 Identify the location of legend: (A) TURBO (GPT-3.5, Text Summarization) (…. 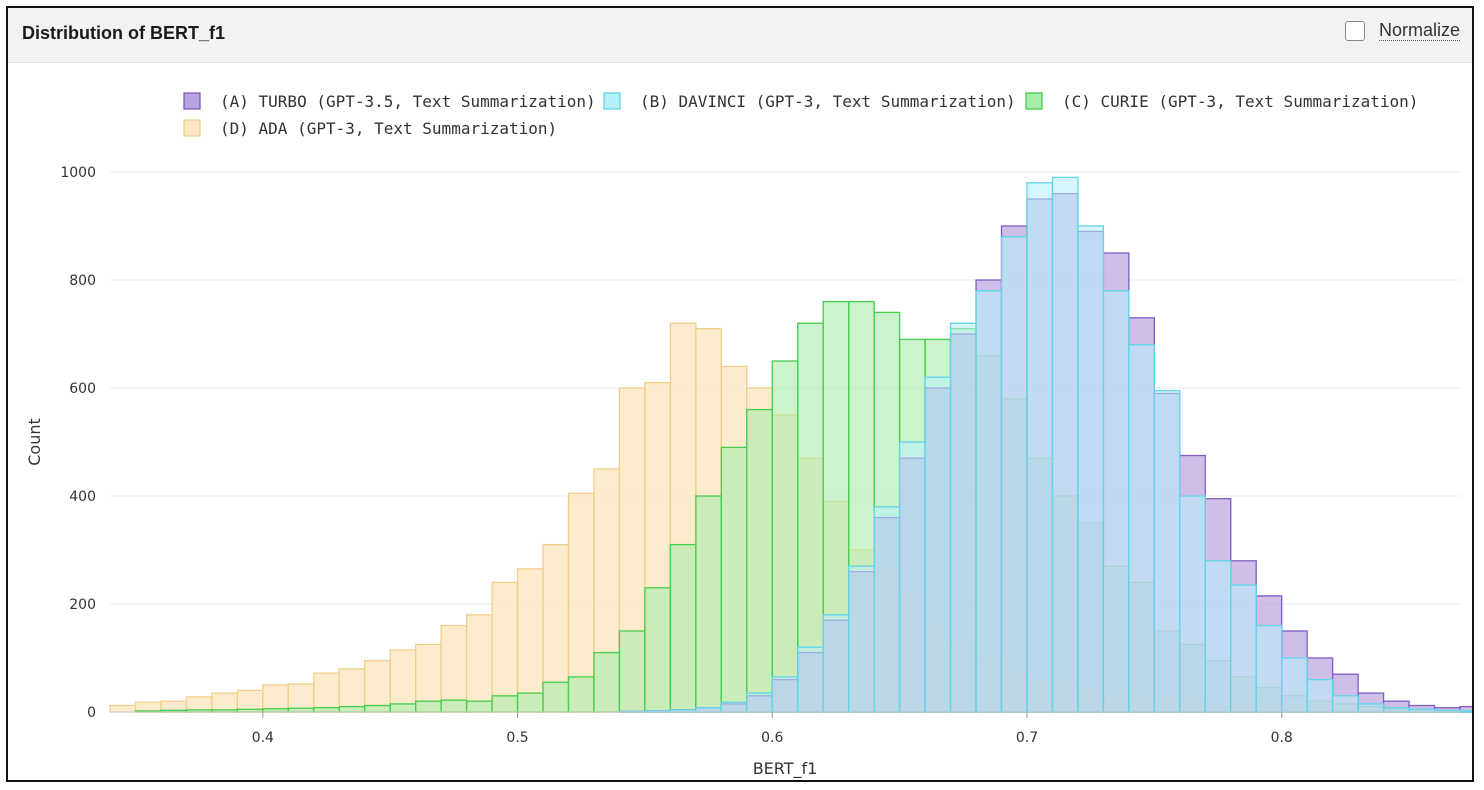
(800, 115).